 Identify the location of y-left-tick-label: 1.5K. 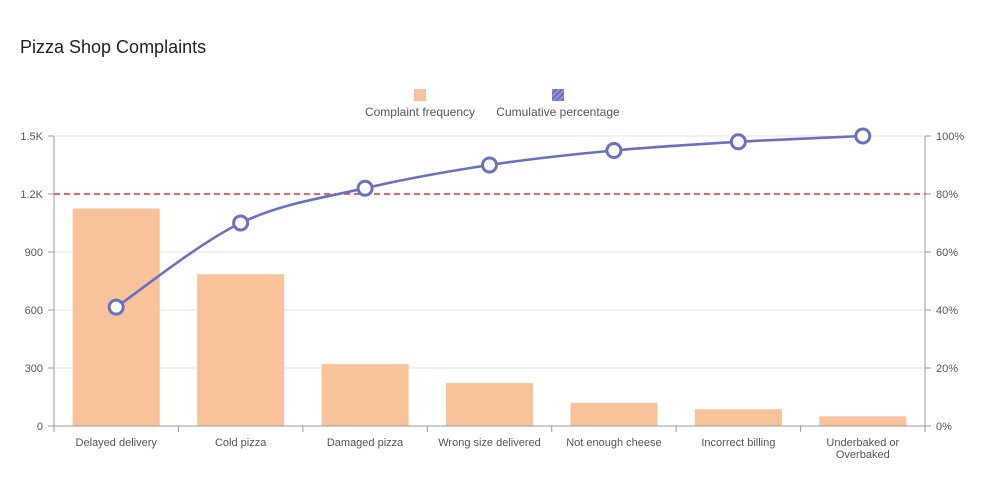
(31, 137).